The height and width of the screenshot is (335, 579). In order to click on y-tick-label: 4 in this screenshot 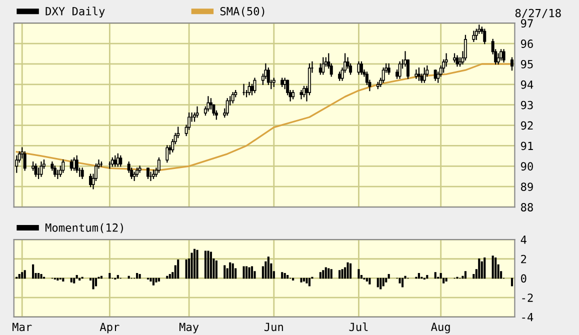, I will do `click(523, 240)`.